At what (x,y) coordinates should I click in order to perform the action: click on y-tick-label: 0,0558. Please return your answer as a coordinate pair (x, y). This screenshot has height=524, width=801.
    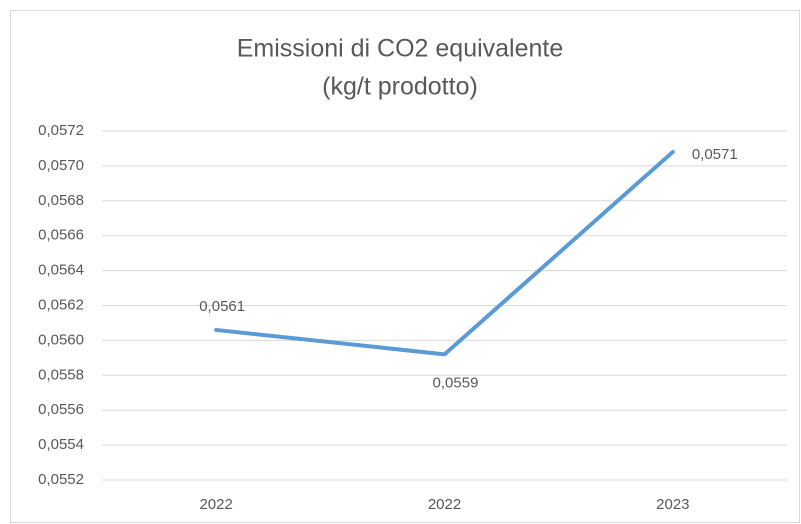
    Looking at the image, I should click on (61, 374).